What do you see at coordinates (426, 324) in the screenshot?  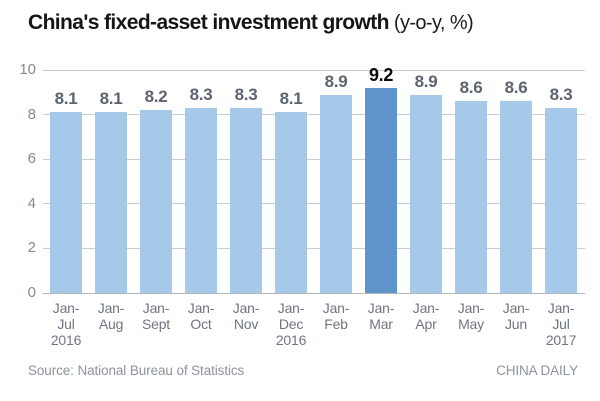 I see `x-axis-tick-label-line: Apr` at bounding box center [426, 324].